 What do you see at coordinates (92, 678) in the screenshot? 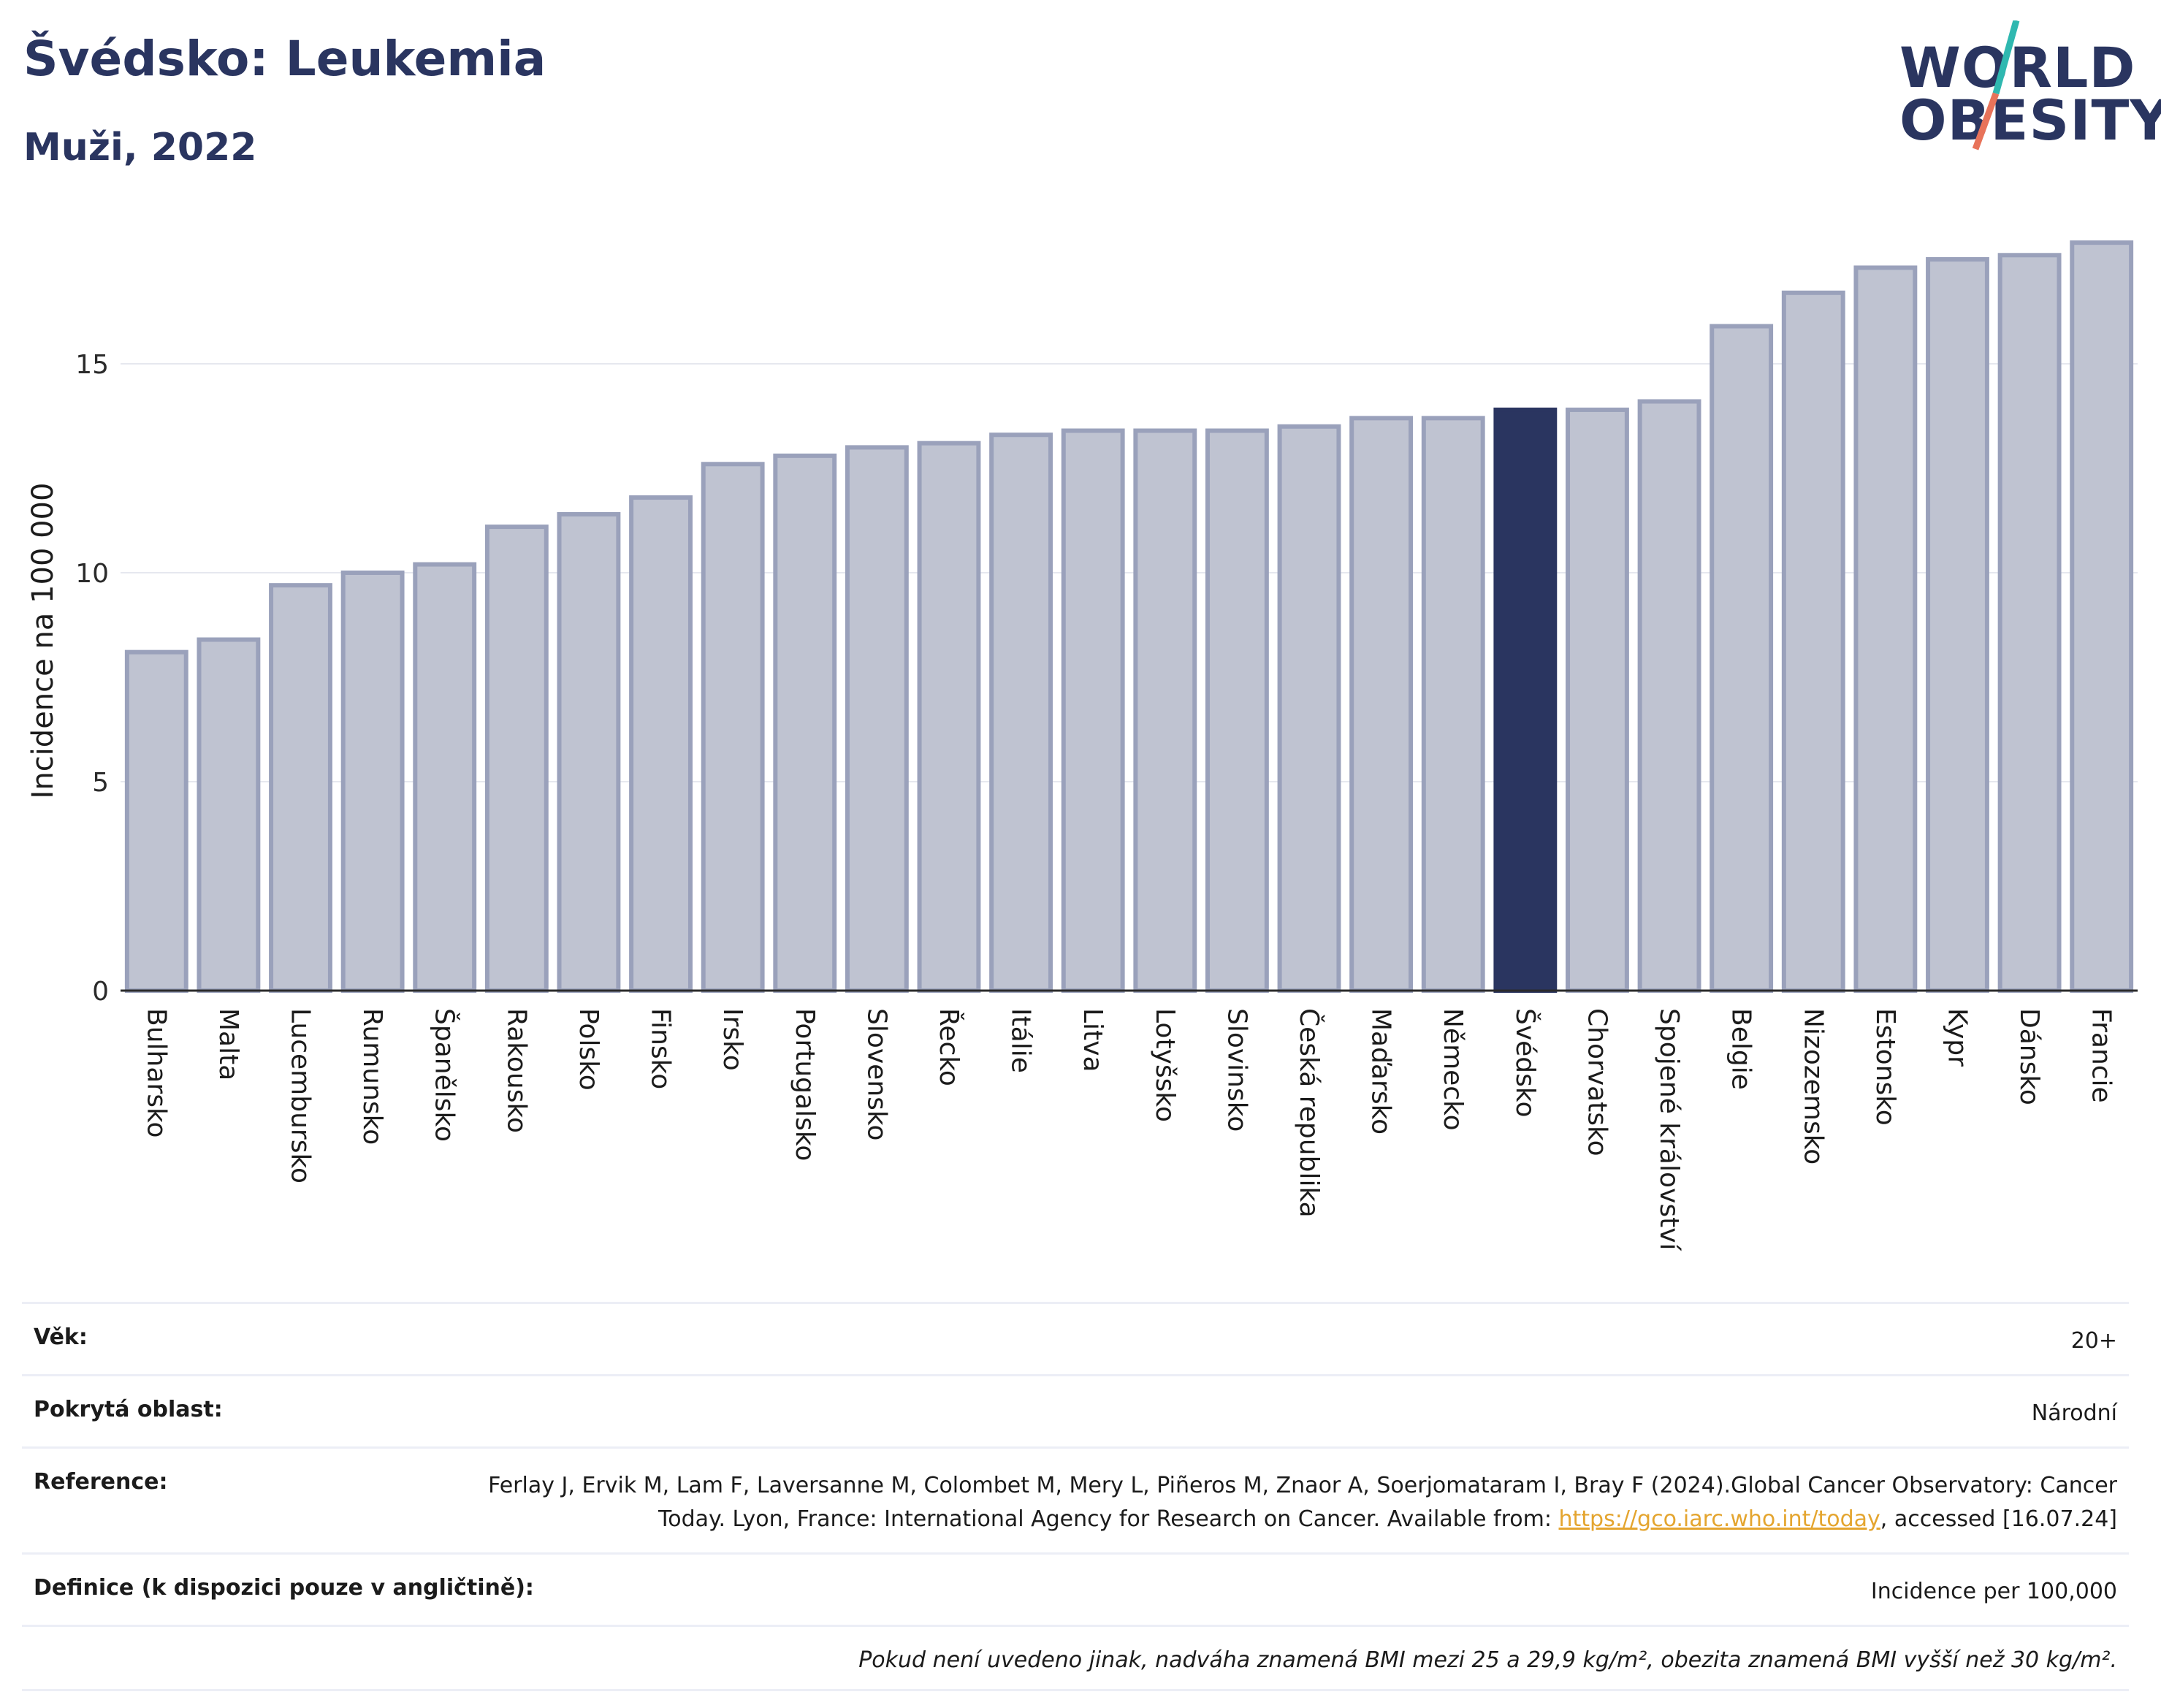
I see `y-tick-labels: 0 5 10 15` at bounding box center [92, 678].